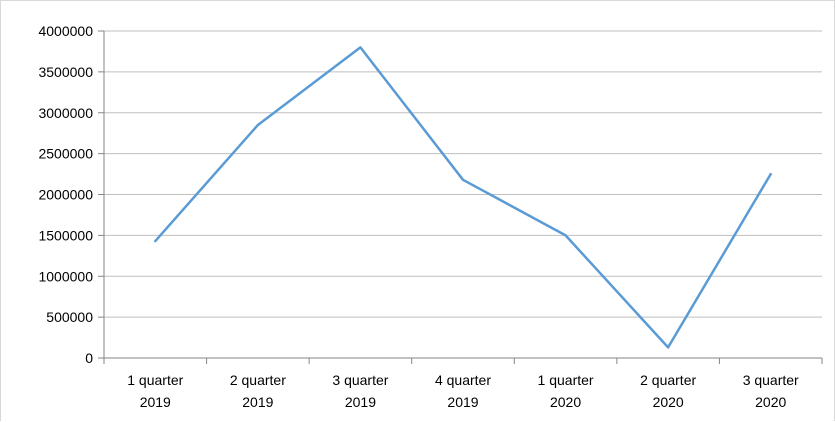  I want to click on x-tick-label: 3 quarter 2019, so click(360, 391).